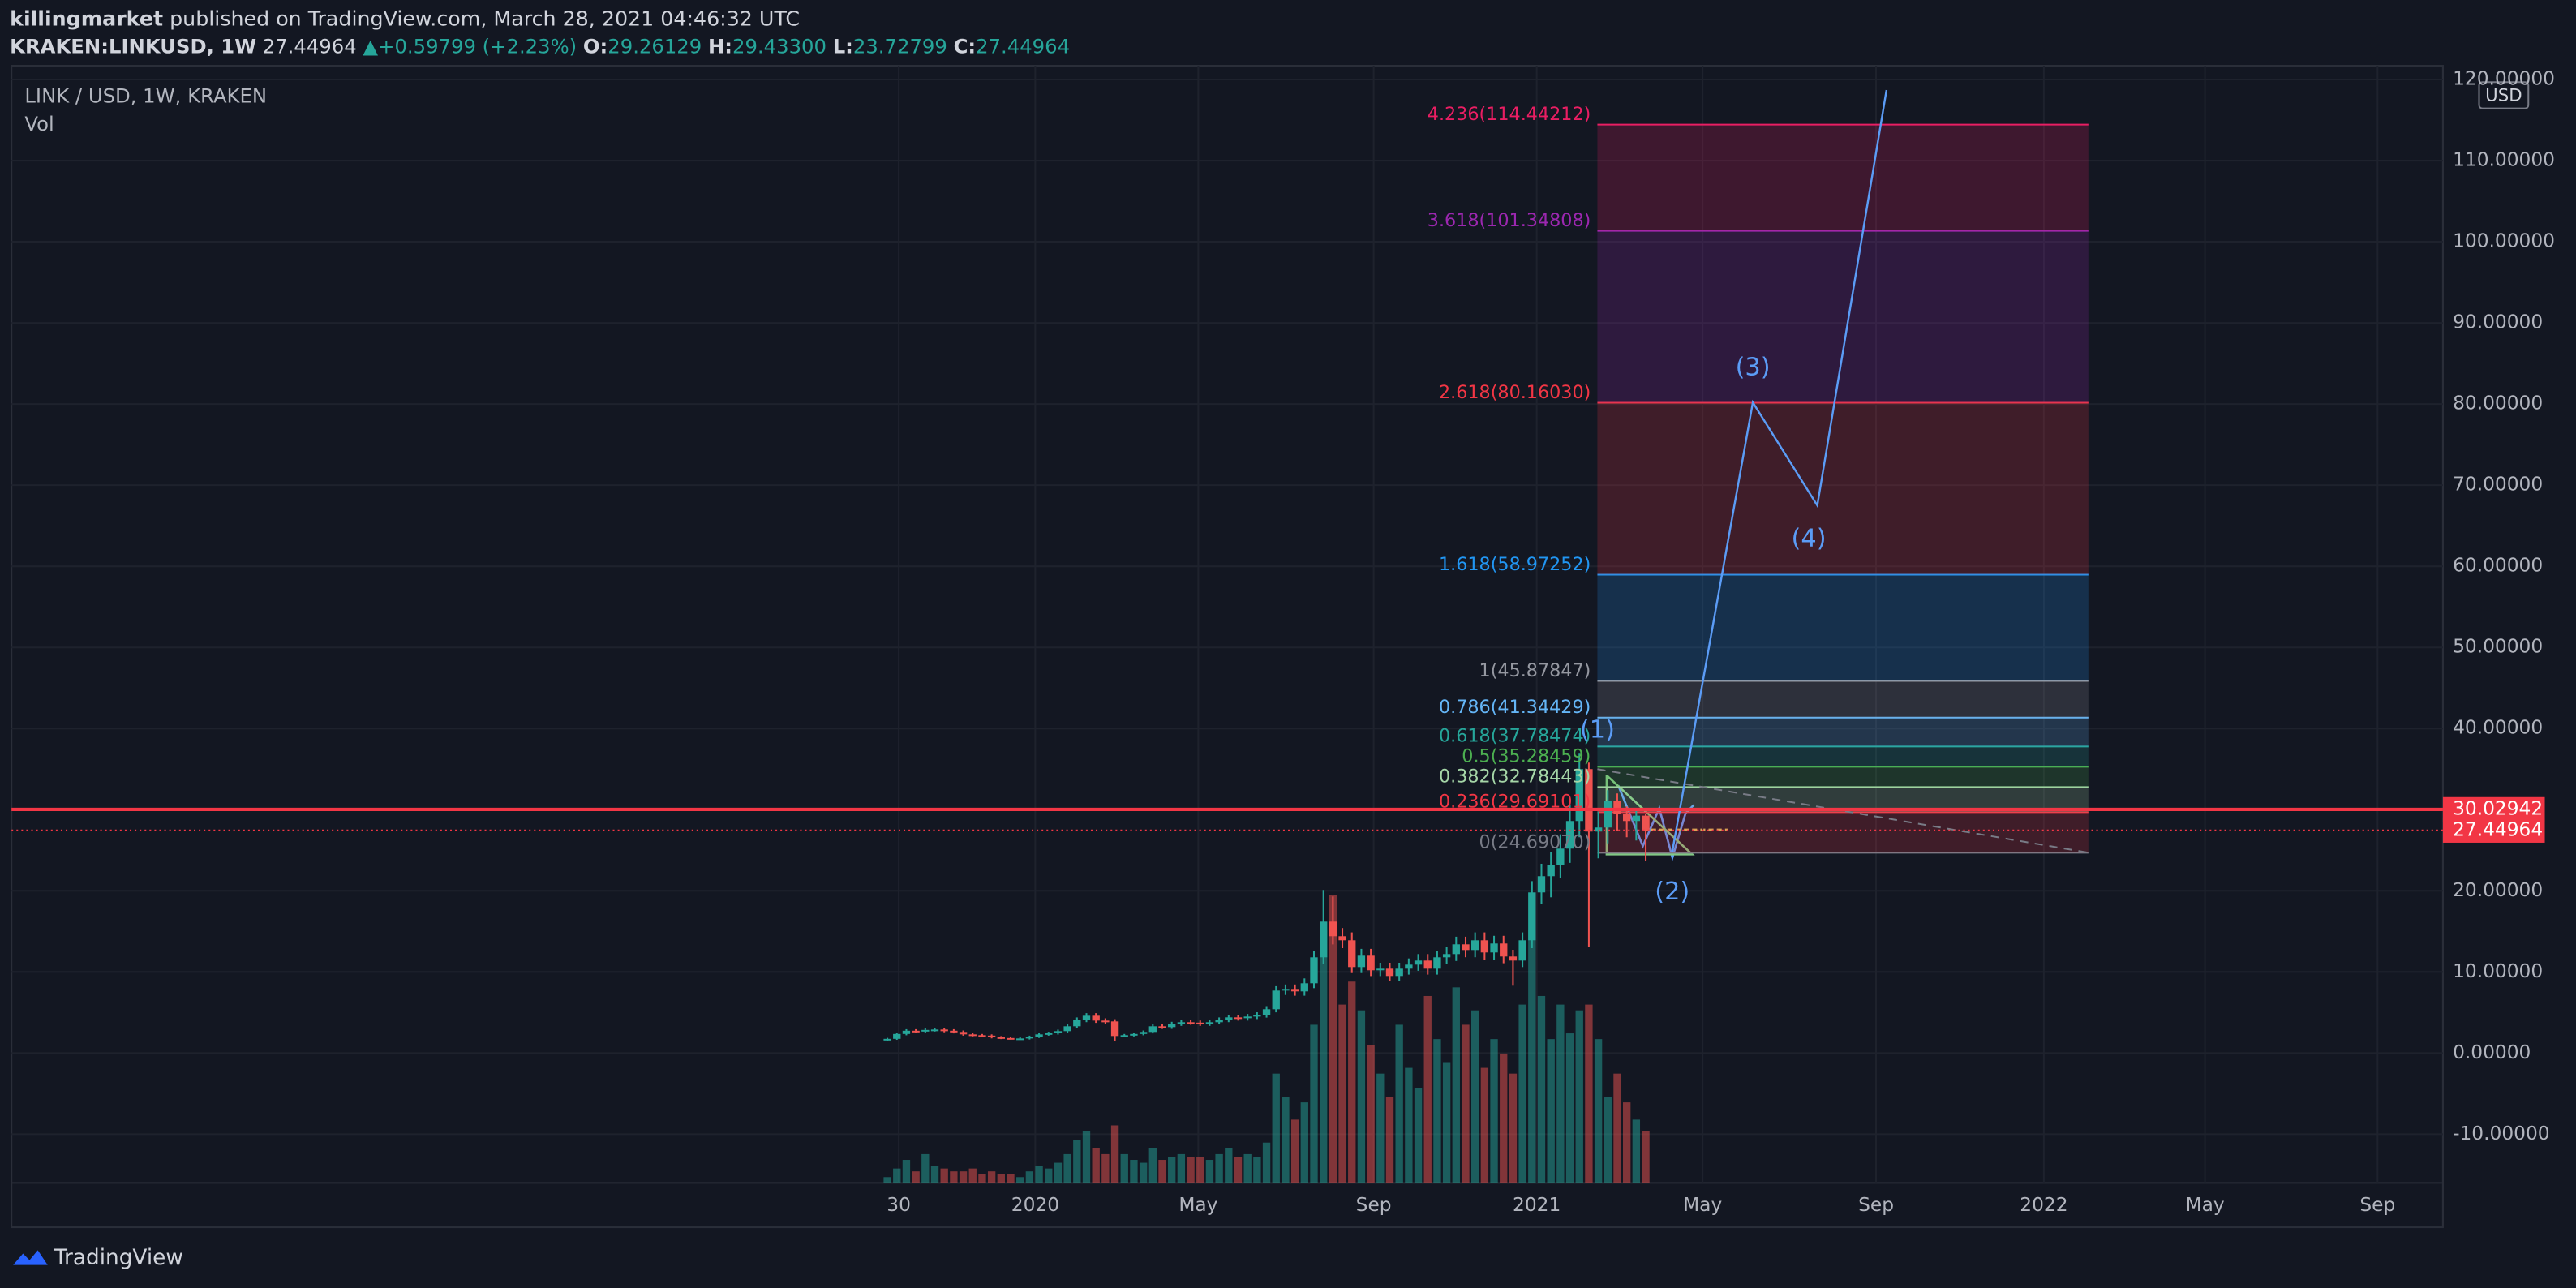 The width and height of the screenshot is (2576, 1288). Describe the element at coordinates (1672, 892) in the screenshot. I see `wave-label: (2)` at that location.